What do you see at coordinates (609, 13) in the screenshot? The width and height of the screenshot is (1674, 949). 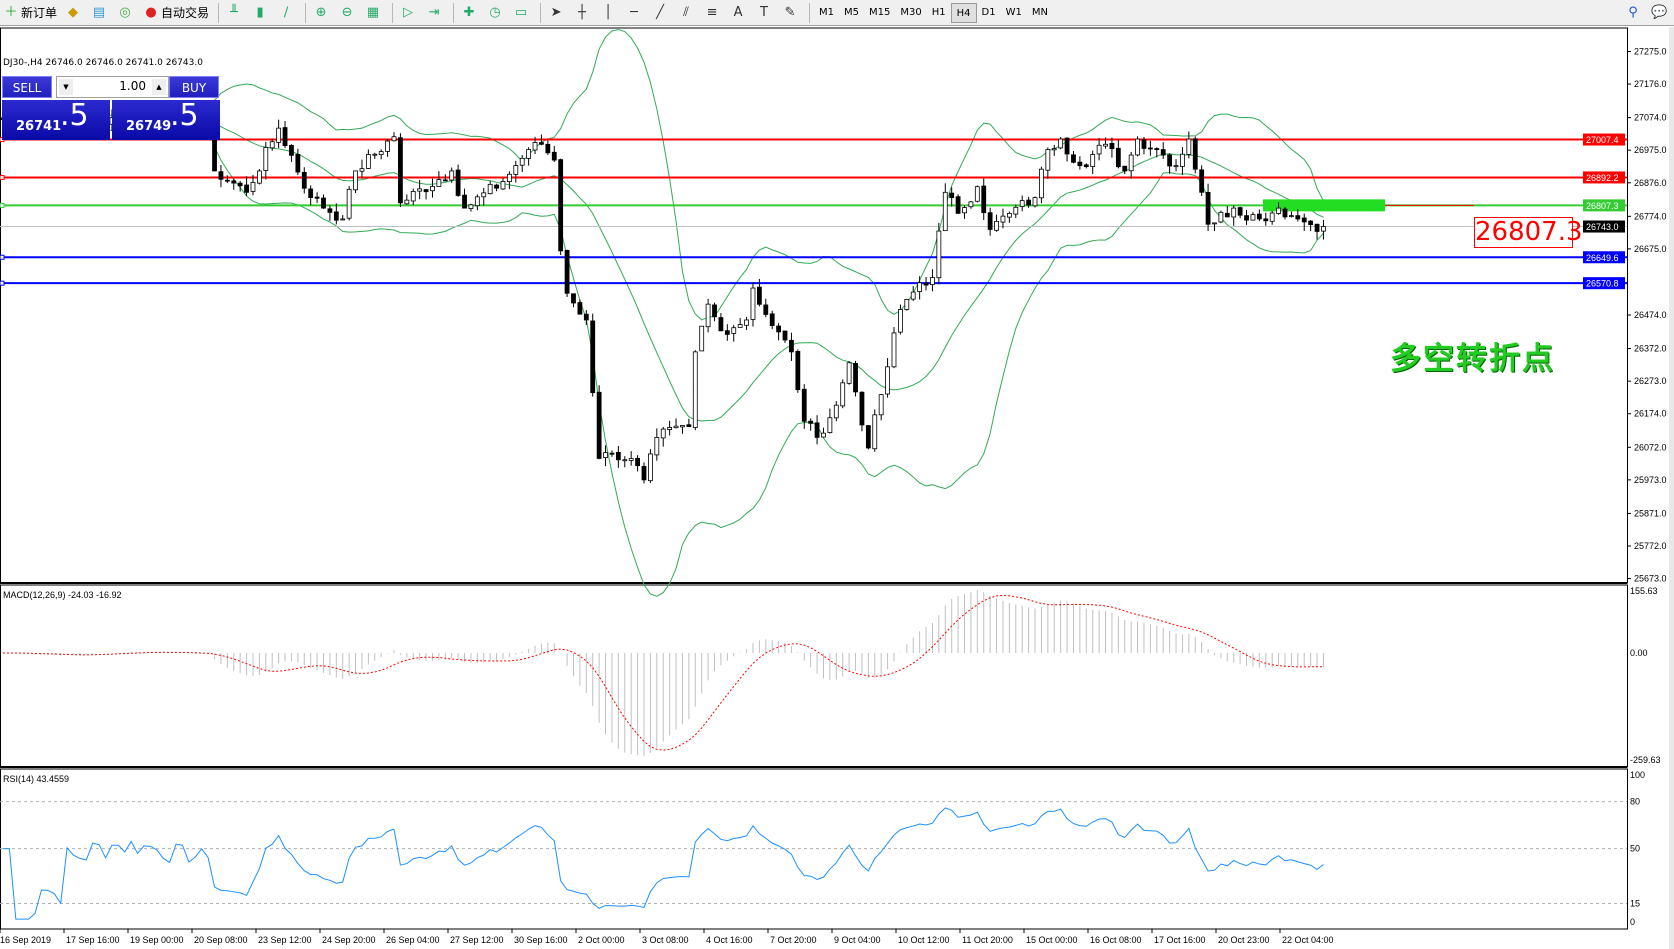 I see `vertical-line-button: │` at bounding box center [609, 13].